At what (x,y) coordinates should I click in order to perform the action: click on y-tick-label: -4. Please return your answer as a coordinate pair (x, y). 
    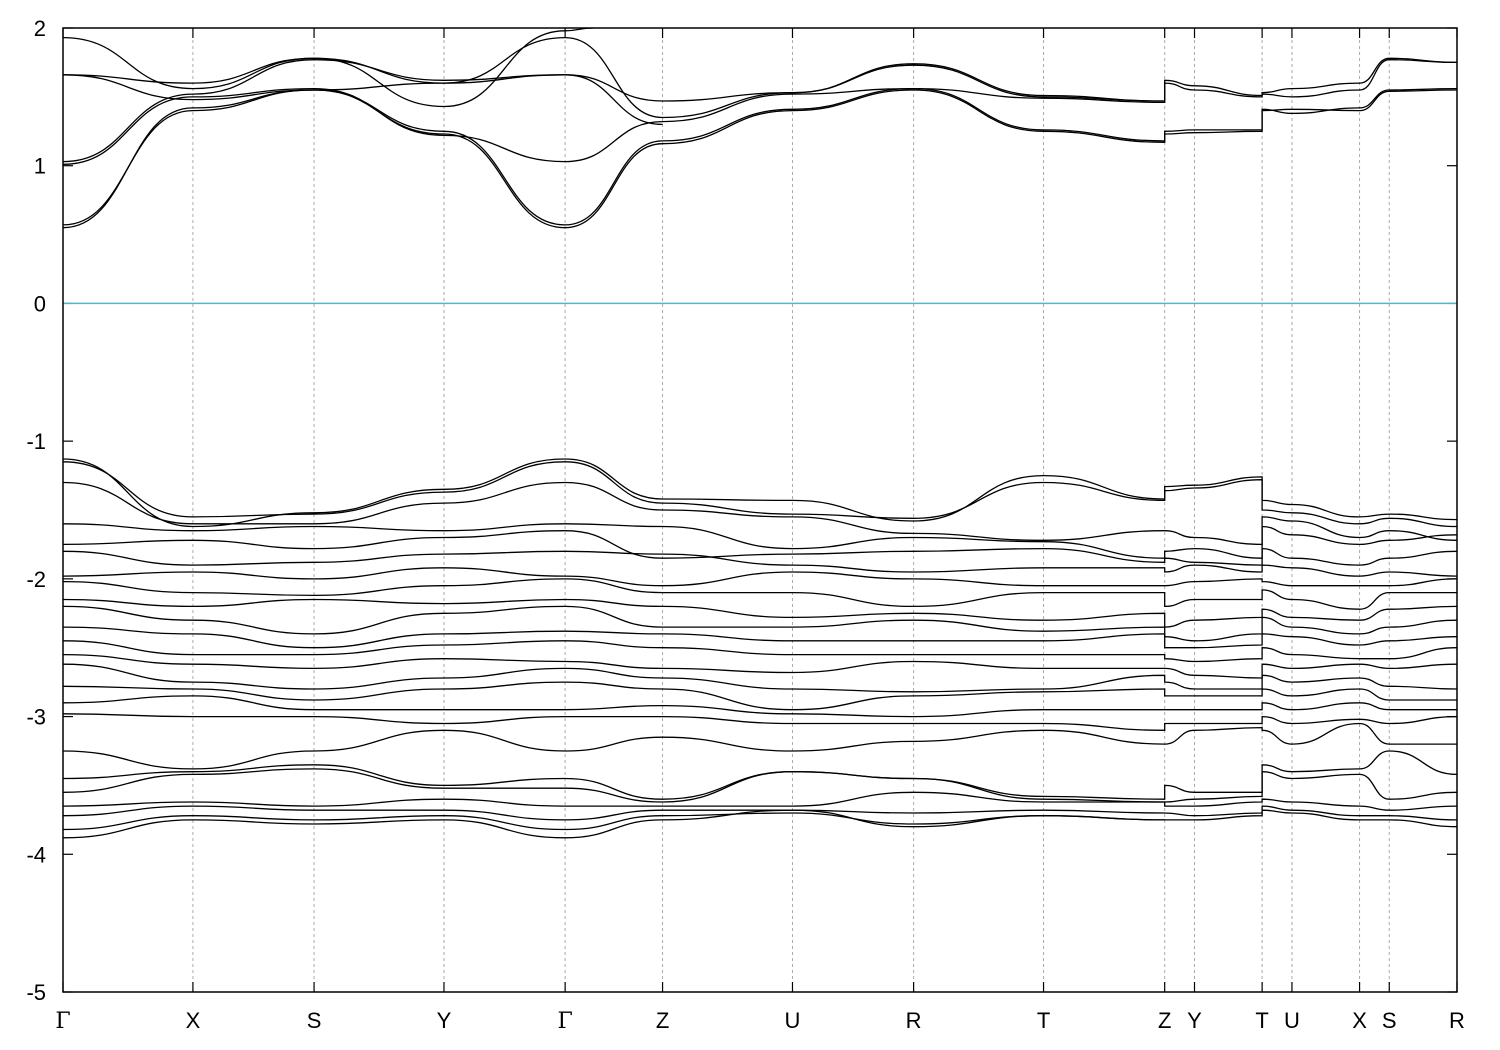
    Looking at the image, I should click on (36, 854).